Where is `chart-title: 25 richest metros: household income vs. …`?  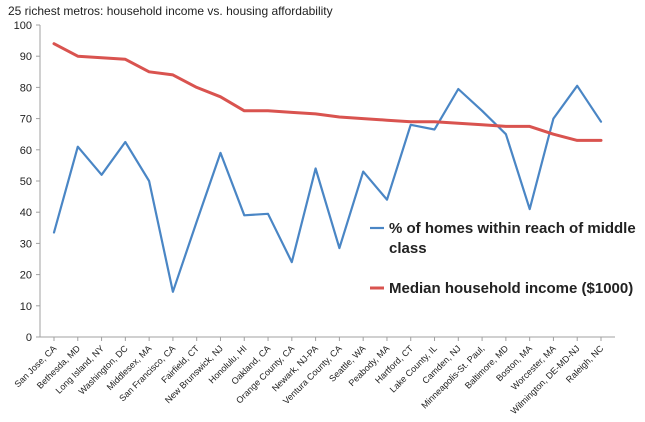 chart-title: 25 richest metros: household income vs. … is located at coordinates (170, 11).